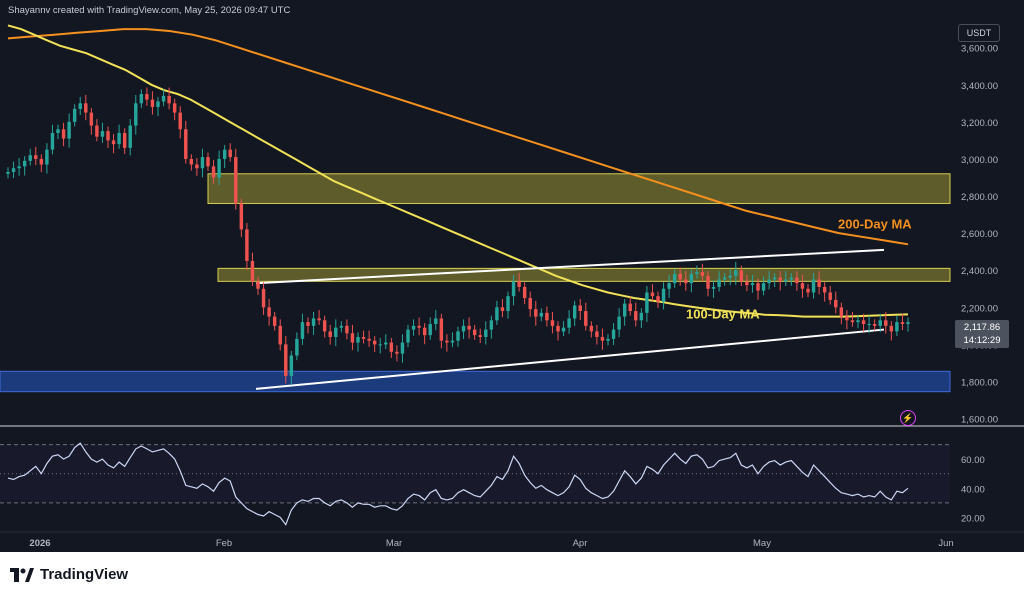 Image resolution: width=1024 pixels, height=596 pixels. I want to click on rsi-panel: 60.00 40.00 20.00, so click(492, 484).